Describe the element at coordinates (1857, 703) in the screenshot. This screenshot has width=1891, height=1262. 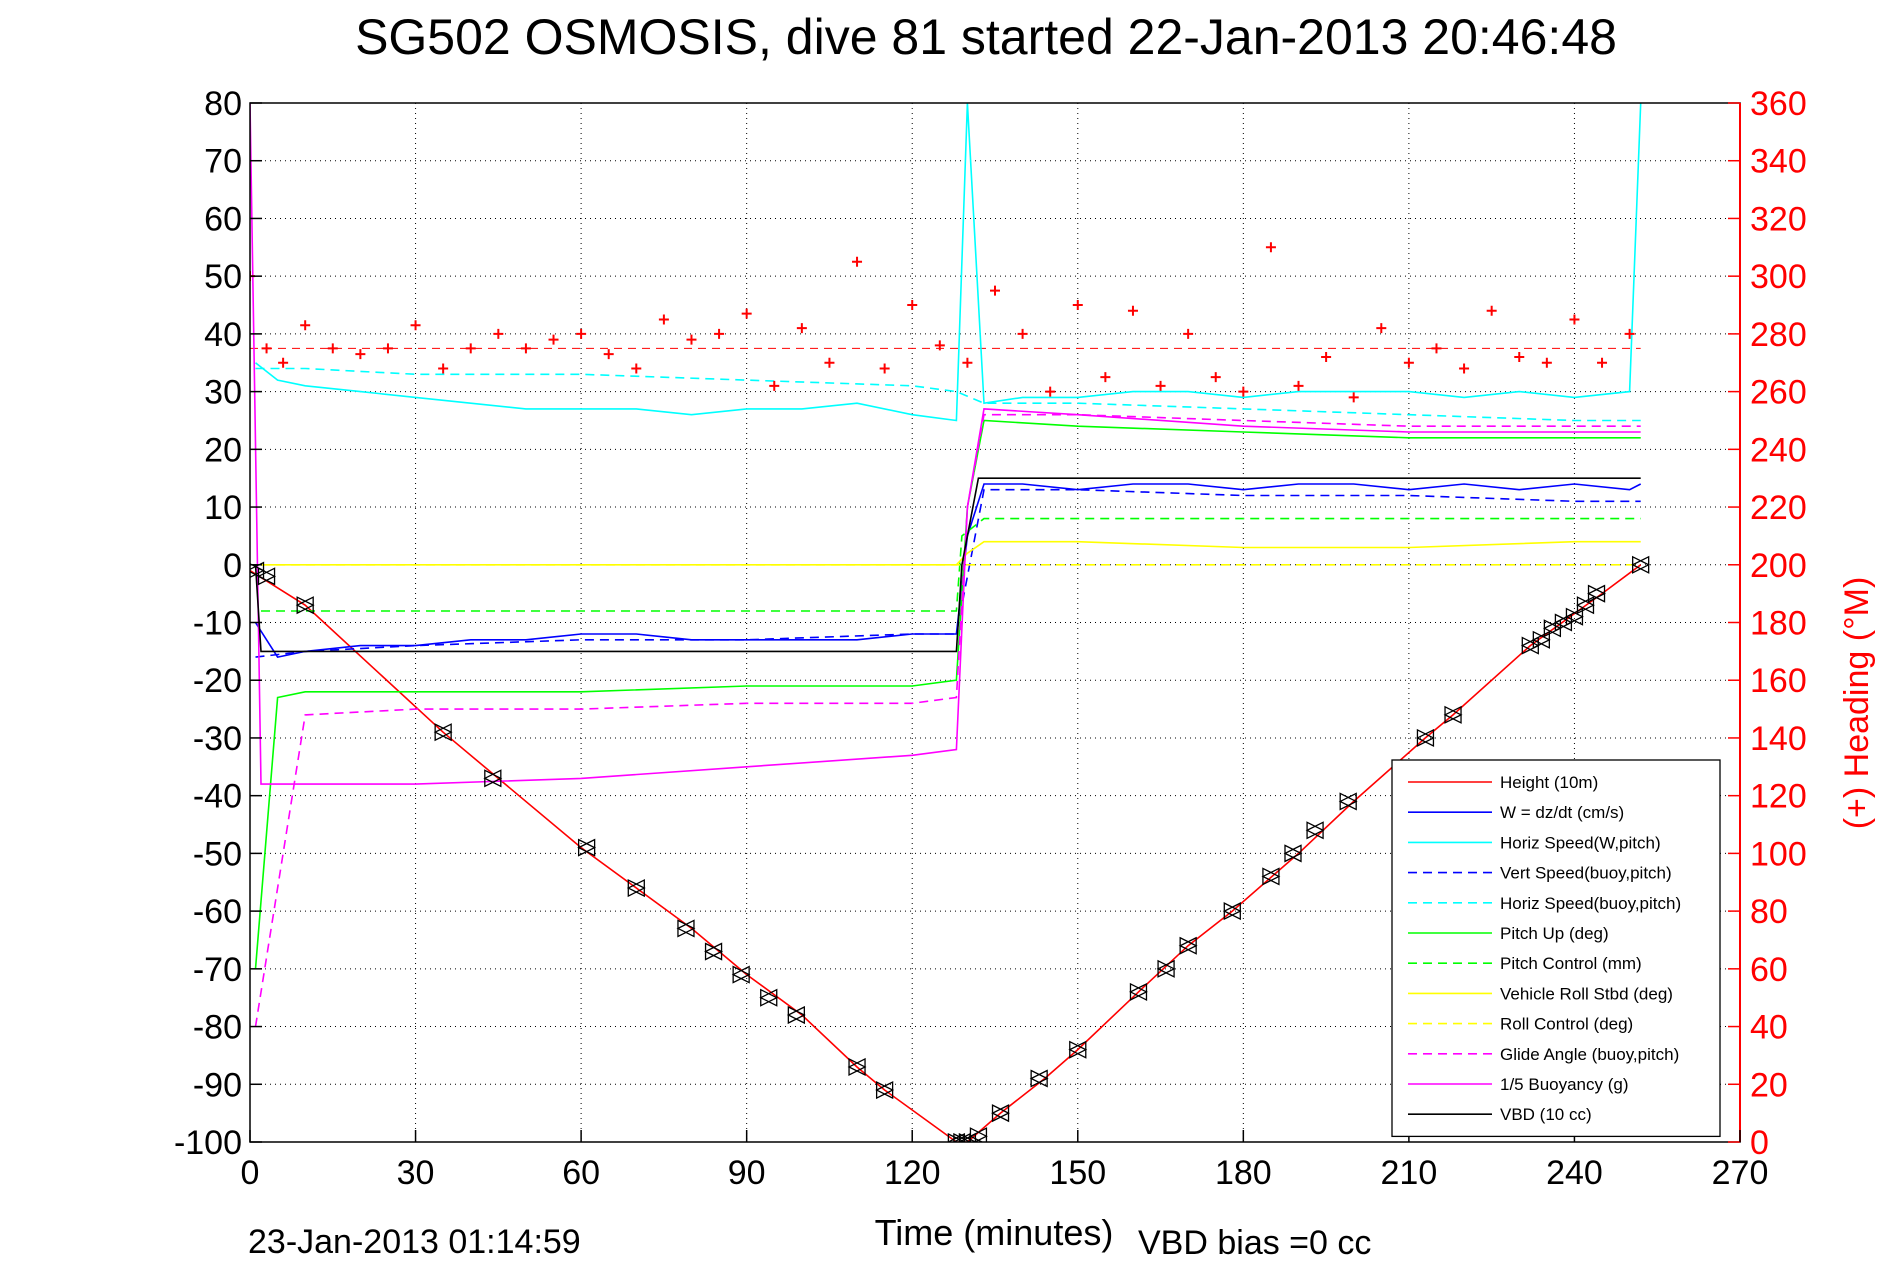
I see `y-axis-right-label: (+) Heading (°M)` at that location.